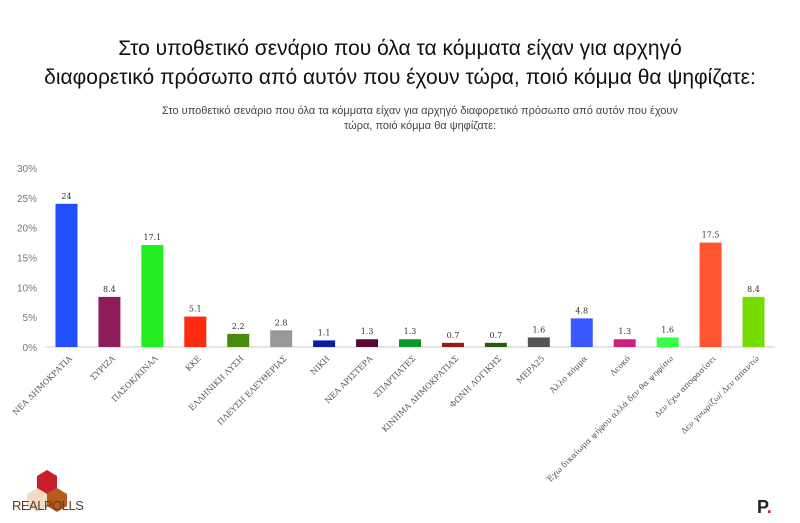 The image size is (800, 523). Describe the element at coordinates (30, 348) in the screenshot. I see `y-tick-label: 0%` at that location.